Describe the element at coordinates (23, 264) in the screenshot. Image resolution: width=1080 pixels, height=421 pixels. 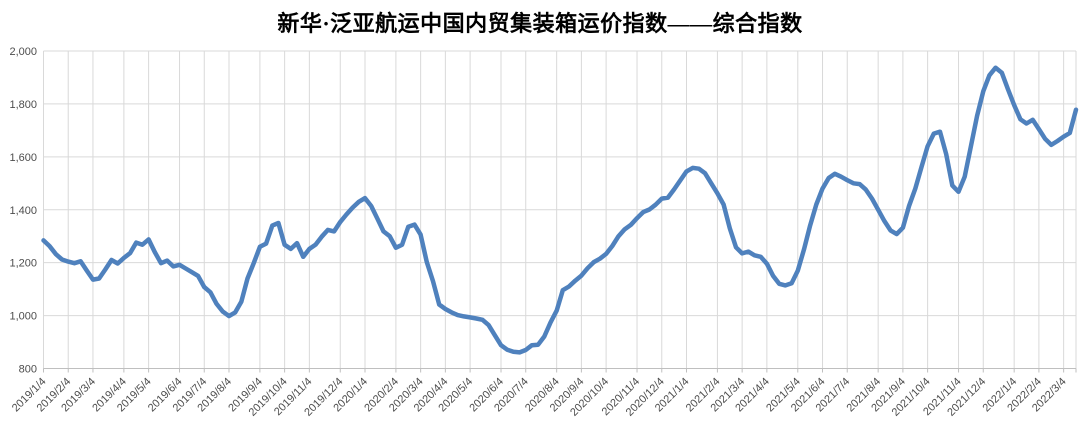
I see `y-tick-label: 1,200` at that location.